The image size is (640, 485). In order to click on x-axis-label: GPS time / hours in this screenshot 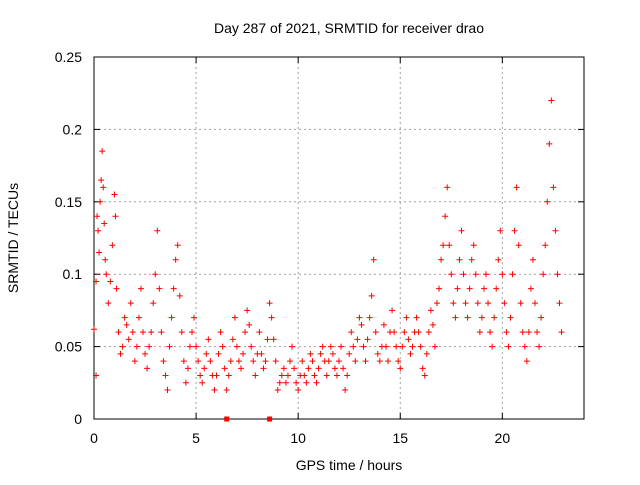, I will do `click(349, 465)`.